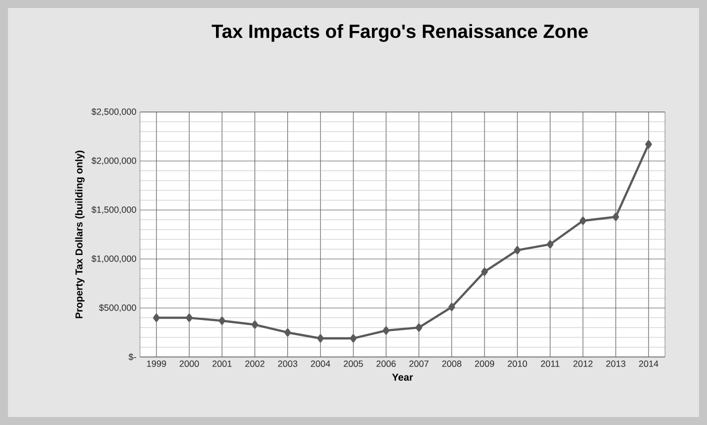 The image size is (707, 425). Describe the element at coordinates (616, 363) in the screenshot. I see `x-tick-label: 2013` at that location.